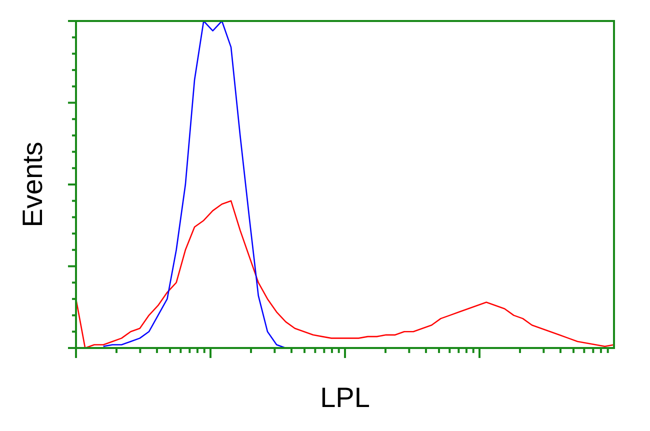  I want to click on x-axis-title: LPL, so click(345, 397).